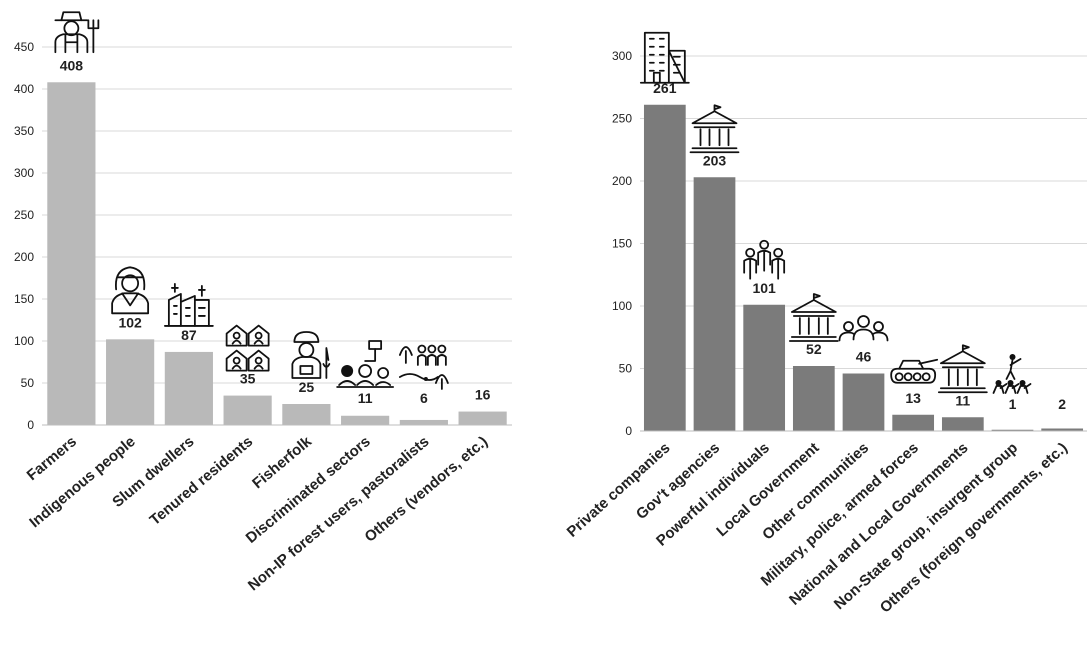  Describe the element at coordinates (24, 89) in the screenshot. I see `left-chart-y-tick-label: 400` at that location.